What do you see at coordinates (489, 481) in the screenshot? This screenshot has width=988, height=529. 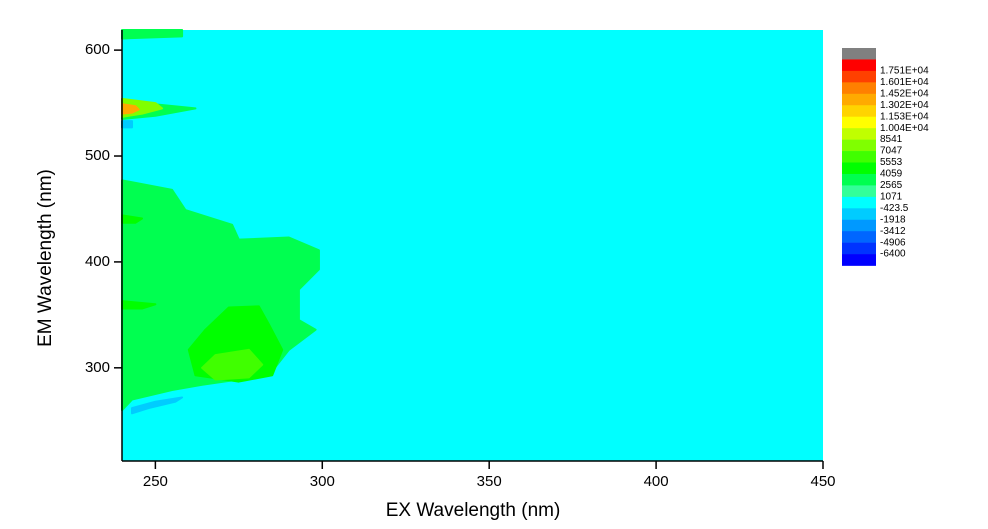 I see `x-tick-label: 350` at bounding box center [489, 481].